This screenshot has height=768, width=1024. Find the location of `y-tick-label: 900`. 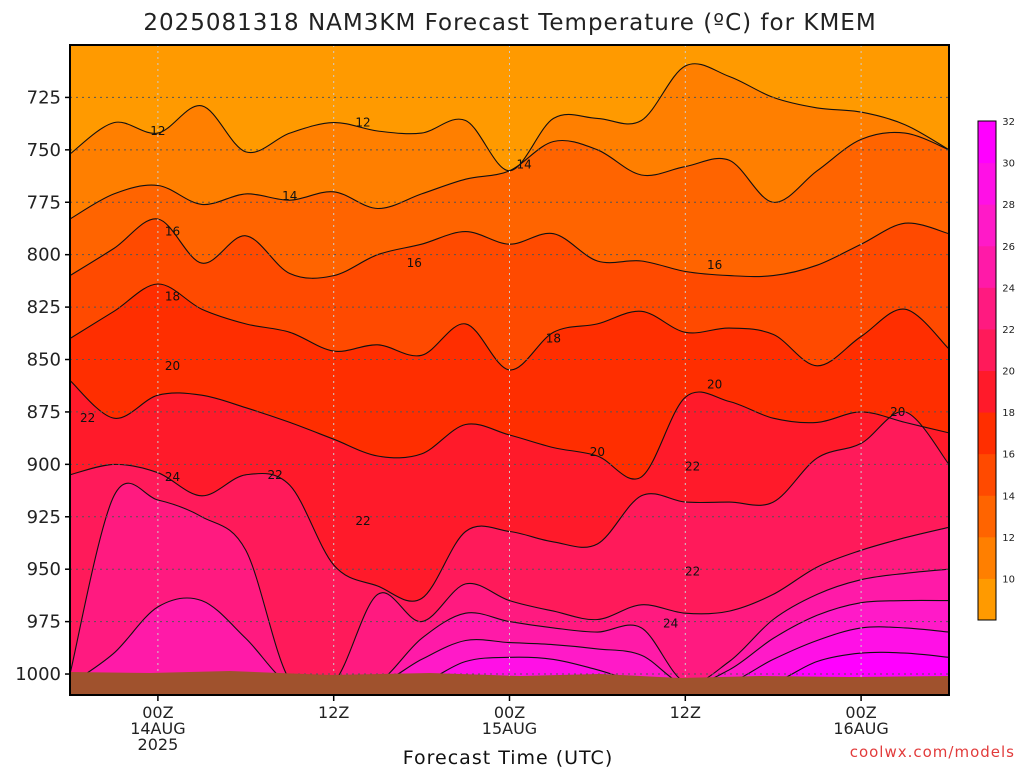

y-tick-label: 900 is located at coordinates (44, 464).